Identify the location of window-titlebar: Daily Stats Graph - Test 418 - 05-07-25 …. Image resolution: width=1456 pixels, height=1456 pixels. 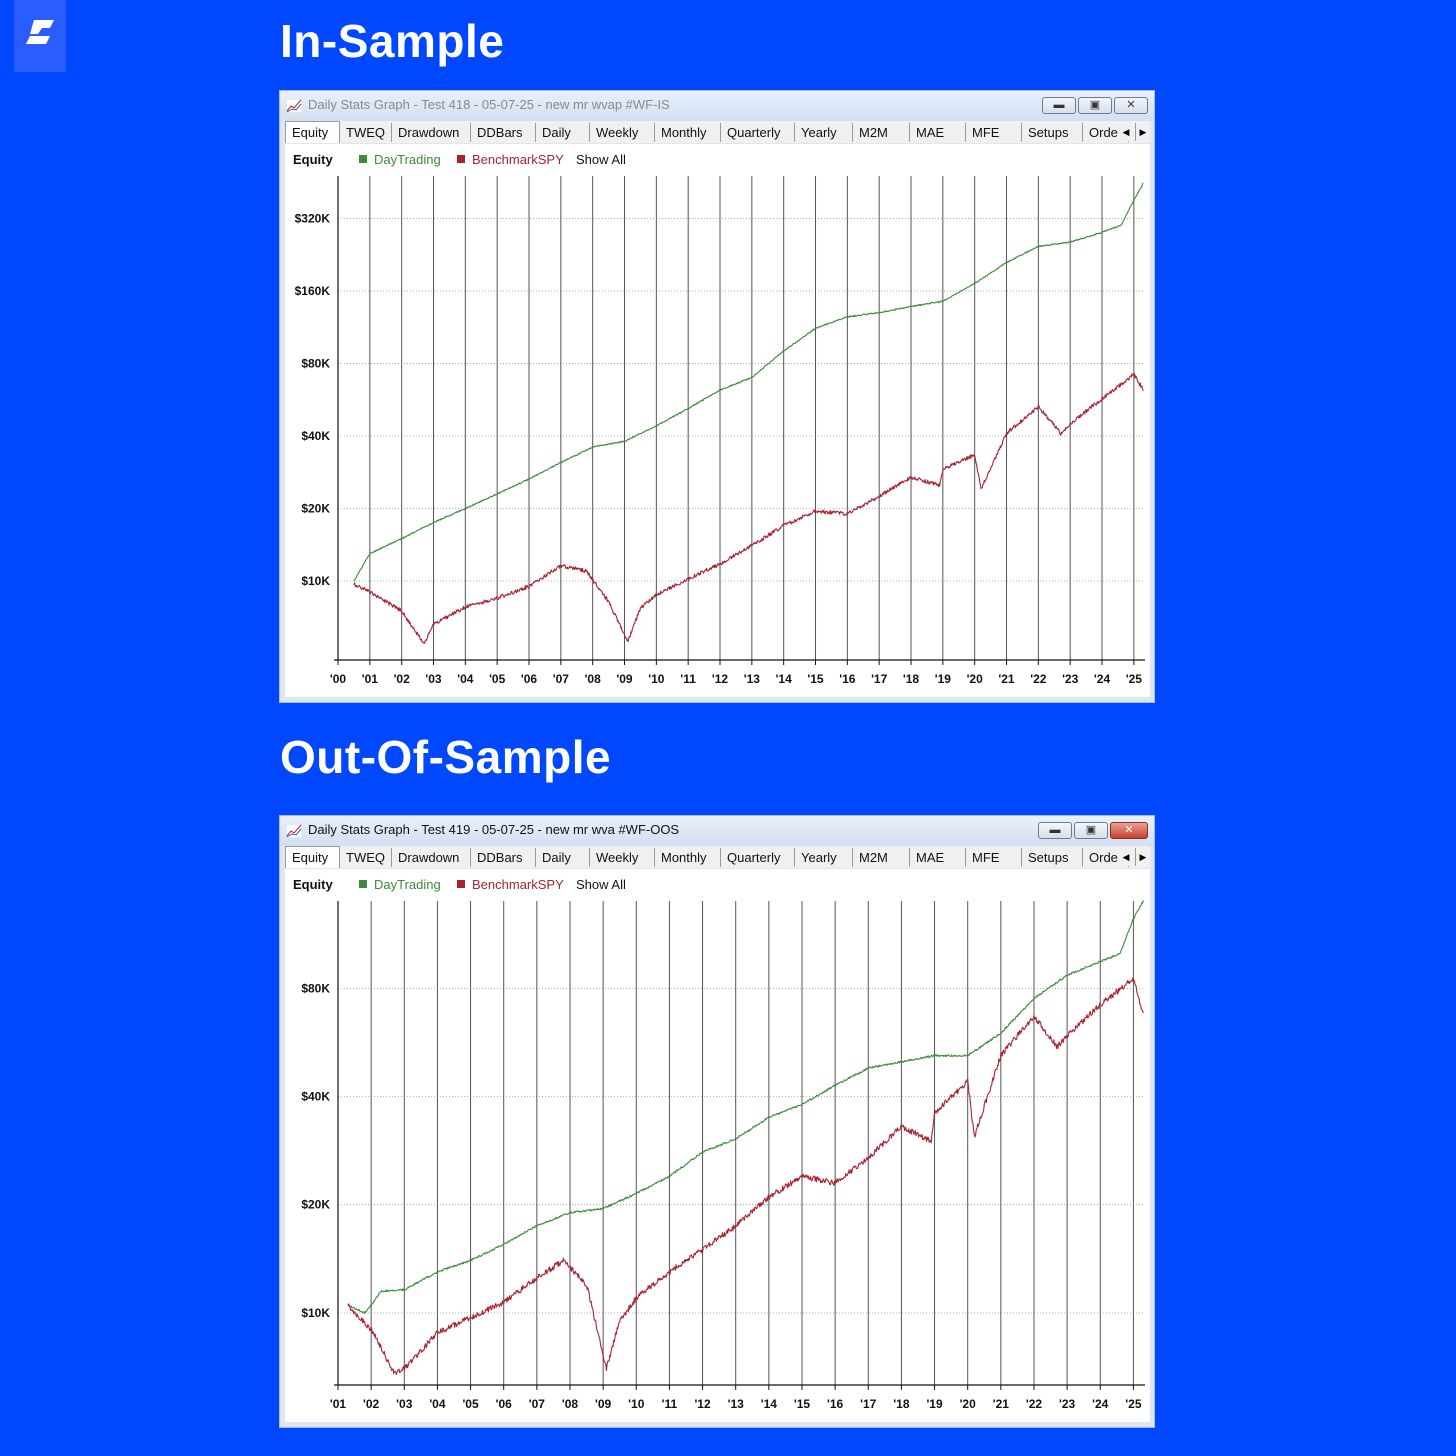
(717, 106).